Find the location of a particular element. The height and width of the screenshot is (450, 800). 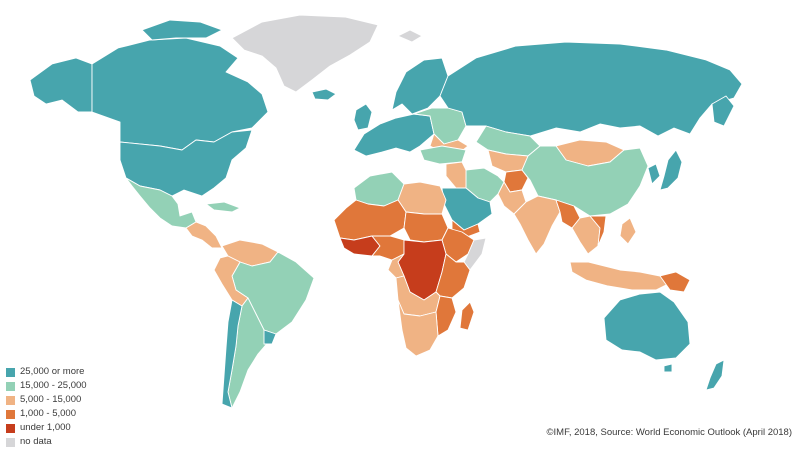

region-arabia is located at coordinates (467, 209).